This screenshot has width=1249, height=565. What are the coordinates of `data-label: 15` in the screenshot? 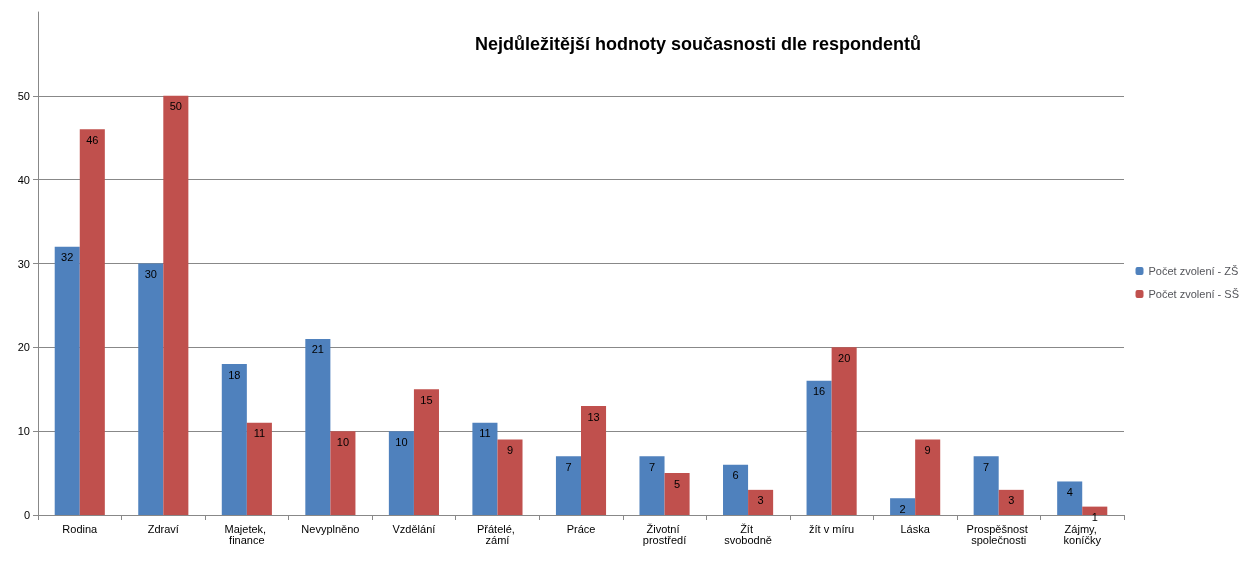 It's located at (426, 399).